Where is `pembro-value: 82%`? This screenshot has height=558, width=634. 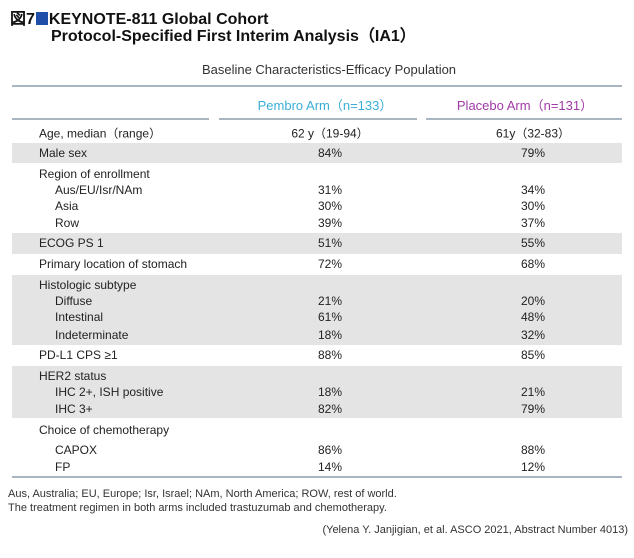
pembro-value: 82% is located at coordinates (330, 409).